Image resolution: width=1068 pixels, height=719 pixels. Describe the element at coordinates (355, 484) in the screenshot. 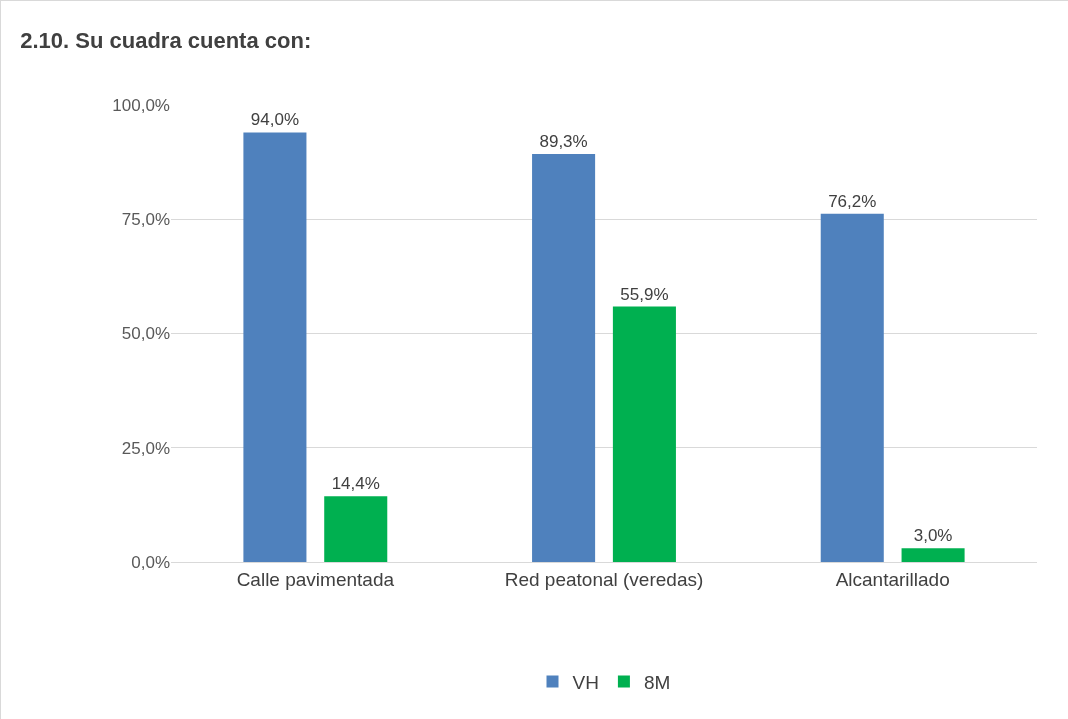

I see `data-label: 14,4%` at that location.